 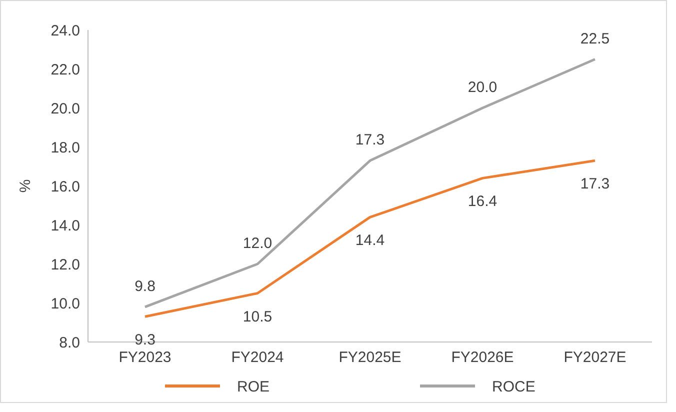 I want to click on y-tick-label: 12.0, so click(x=65, y=265).